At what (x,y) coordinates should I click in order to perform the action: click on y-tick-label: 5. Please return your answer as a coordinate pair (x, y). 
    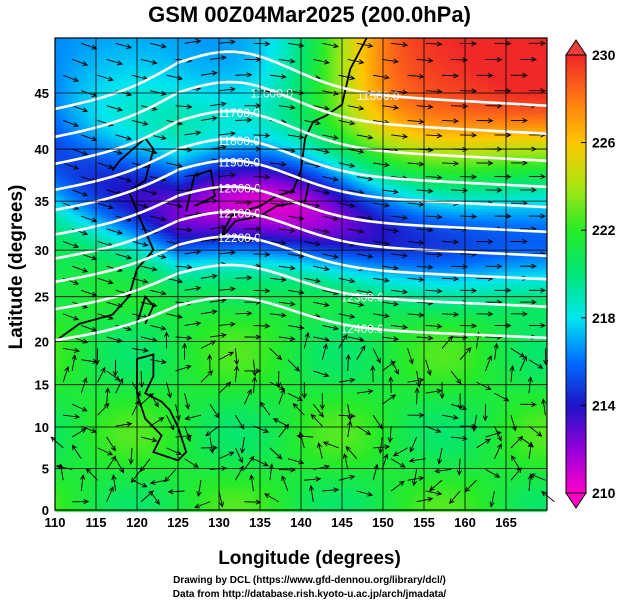
    Looking at the image, I should click on (45, 469).